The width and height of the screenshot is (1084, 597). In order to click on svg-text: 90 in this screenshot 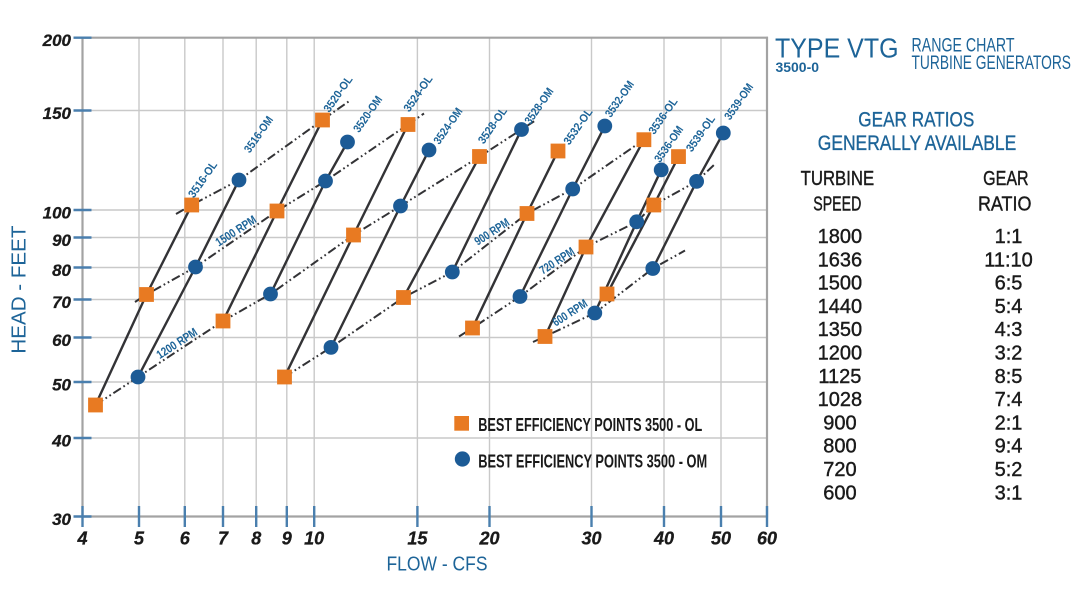, I will do `click(61, 240)`.